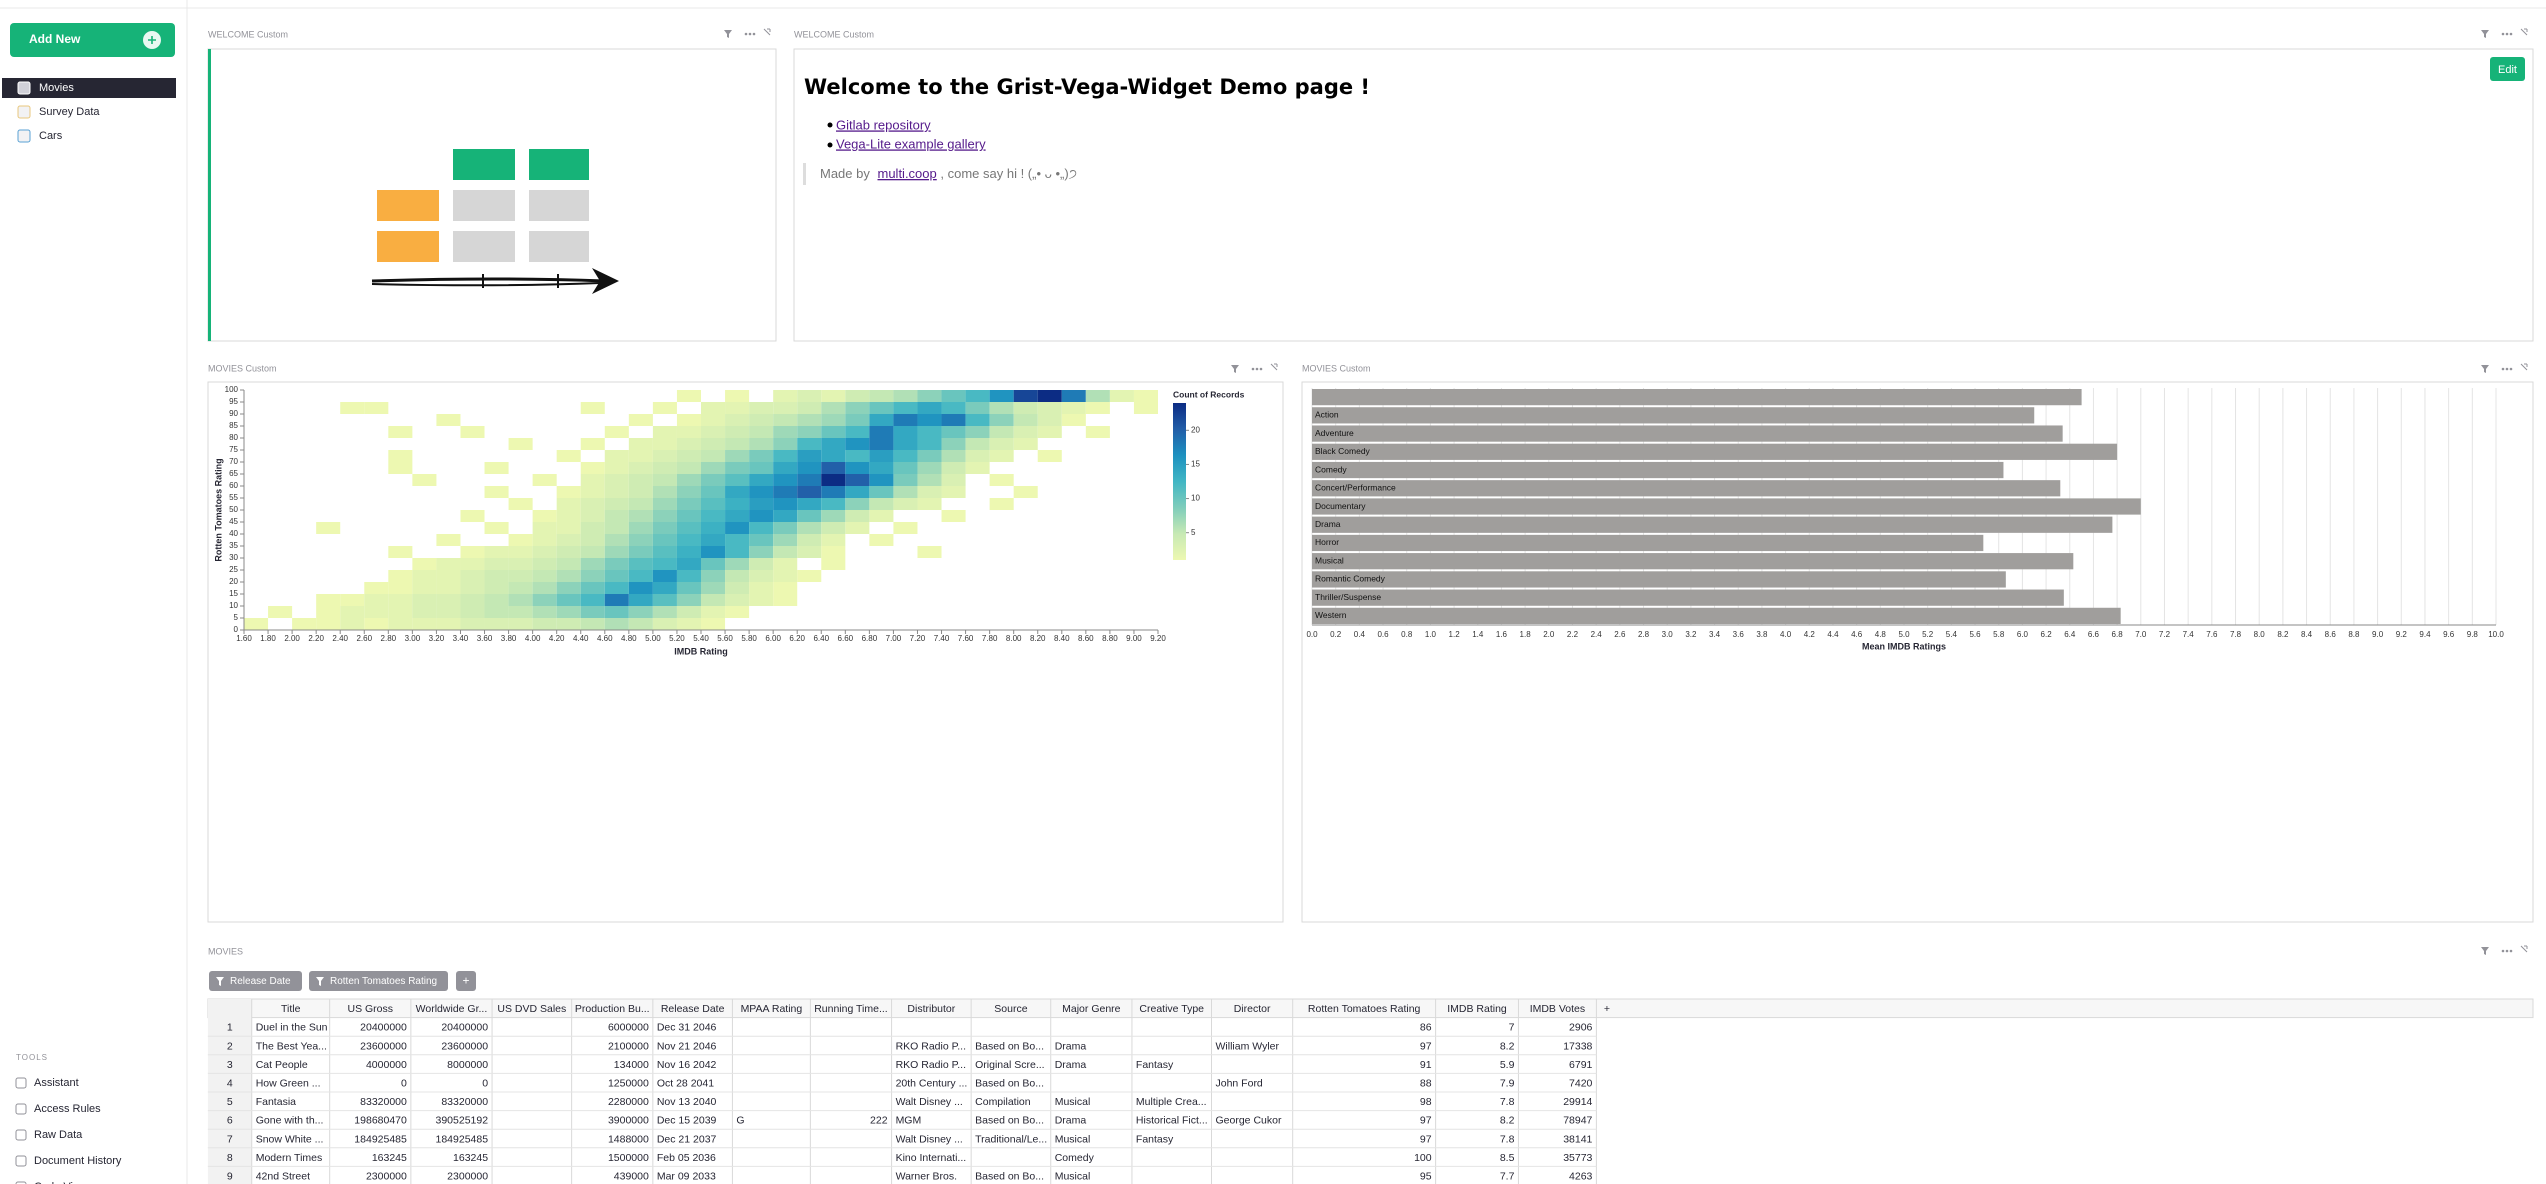  What do you see at coordinates (1607, 1009) in the screenshot?
I see `add-column: +` at bounding box center [1607, 1009].